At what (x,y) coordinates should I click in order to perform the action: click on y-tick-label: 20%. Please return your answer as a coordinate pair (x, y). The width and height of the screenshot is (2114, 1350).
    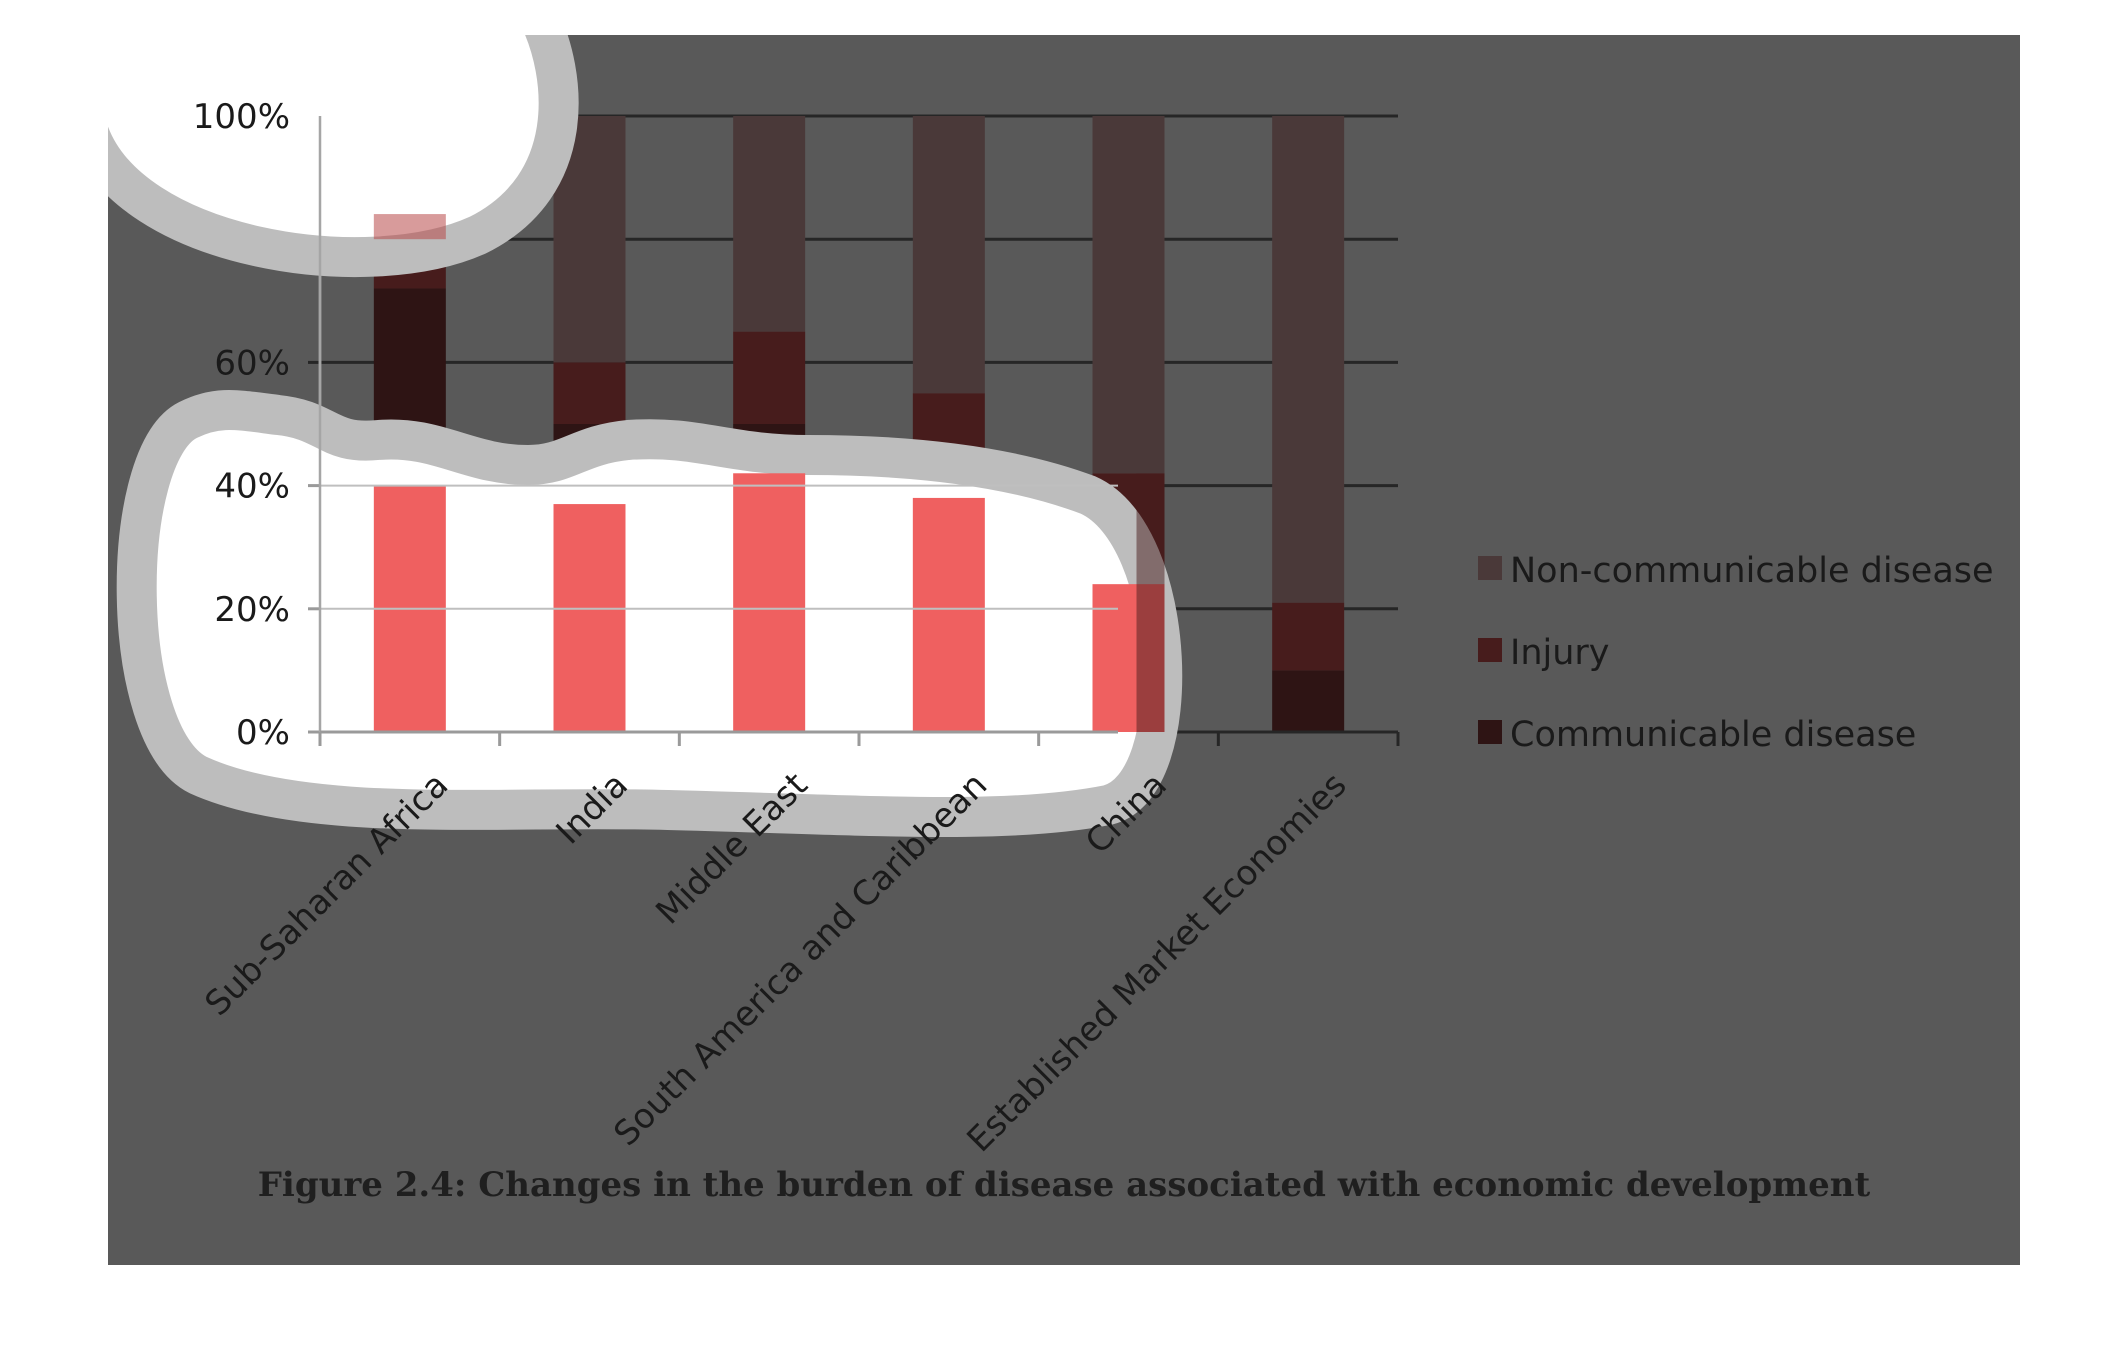
    Looking at the image, I should click on (252, 610).